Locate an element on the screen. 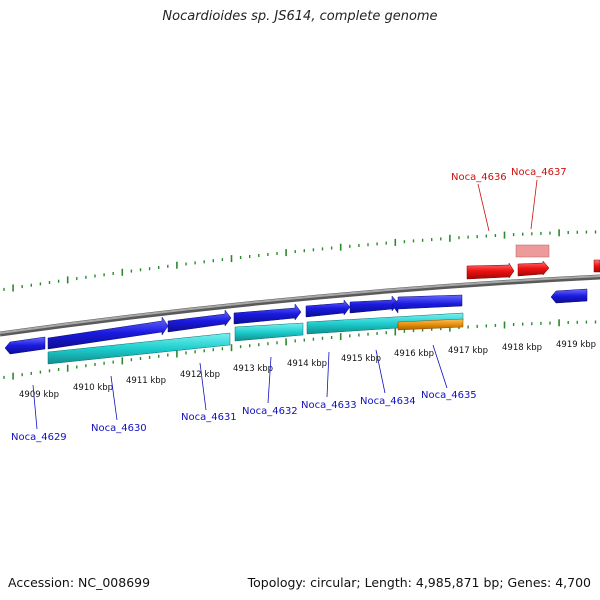  gene-label: Noca_4635 is located at coordinates (449, 395).